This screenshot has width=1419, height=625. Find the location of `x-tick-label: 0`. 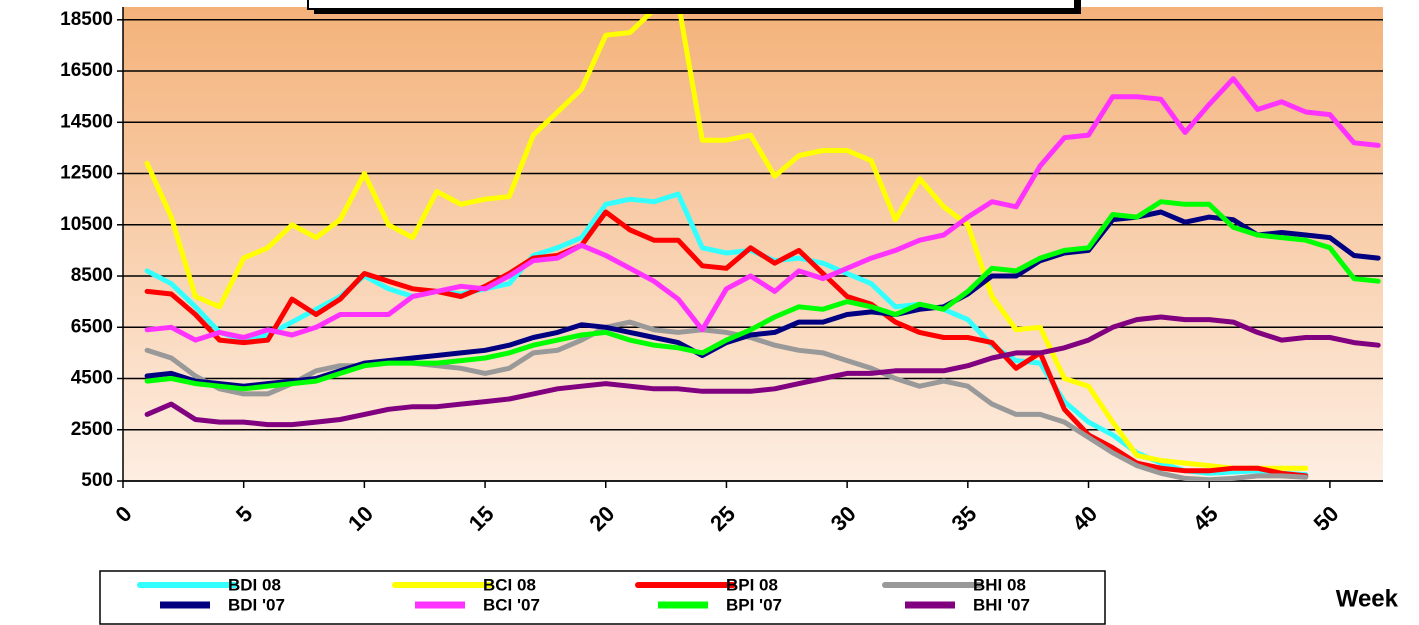

x-tick-label: 0 is located at coordinates (123, 514).